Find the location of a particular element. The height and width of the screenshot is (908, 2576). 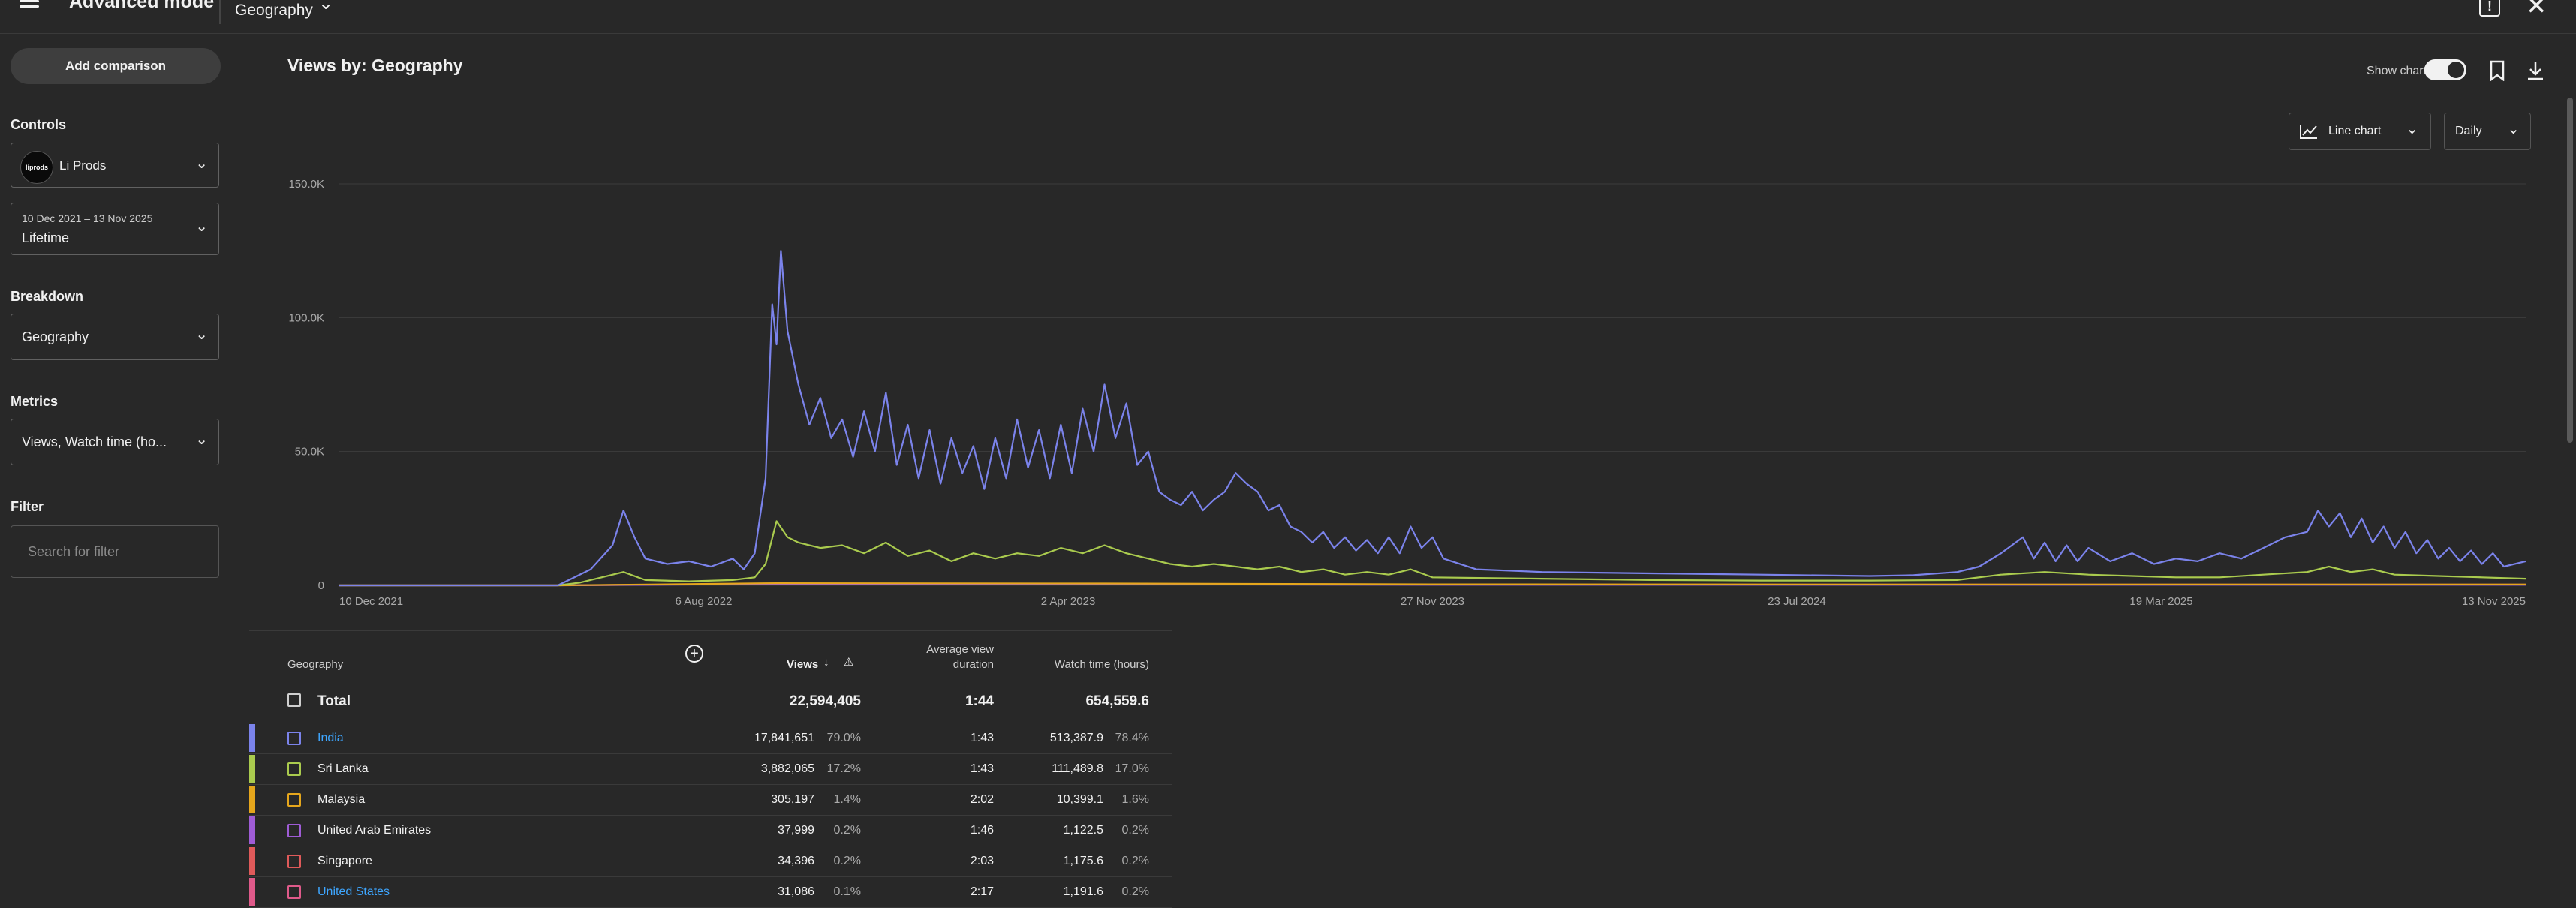

row-geography: Malaysia is located at coordinates (341, 799).